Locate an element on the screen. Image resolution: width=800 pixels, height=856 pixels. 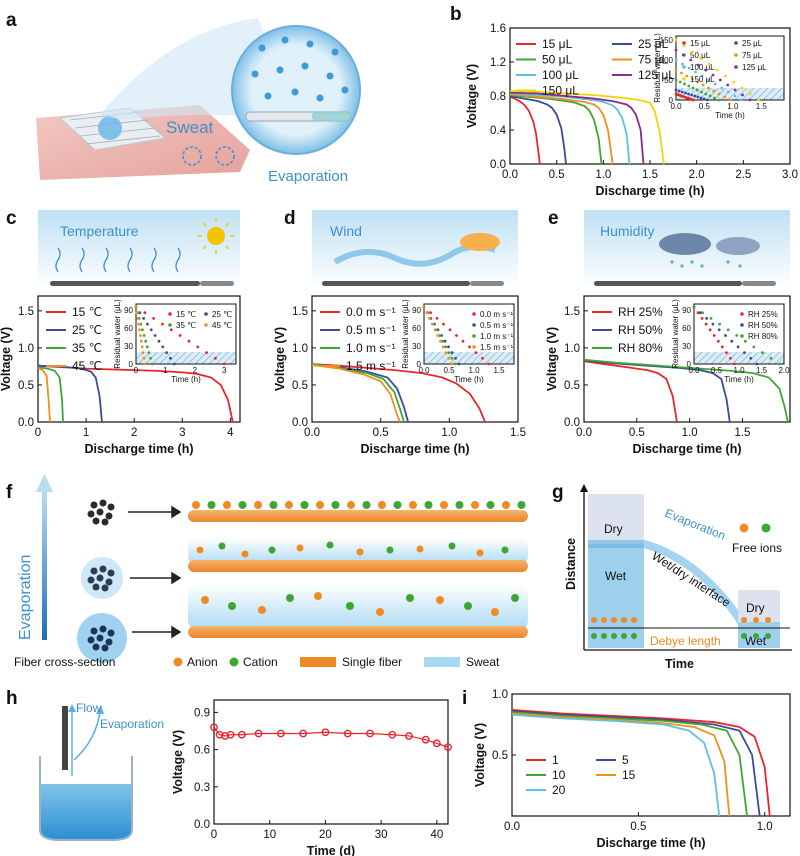
x-tick-label: 2 is located at coordinates (134, 433).